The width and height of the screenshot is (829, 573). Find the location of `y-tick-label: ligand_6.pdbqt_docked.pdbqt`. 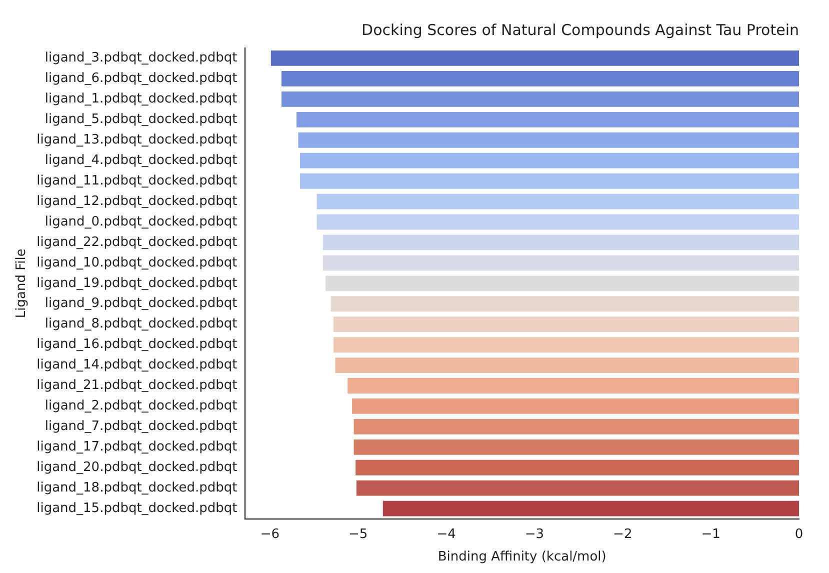

y-tick-label: ligand_6.pdbqt_docked.pdbqt is located at coordinates (141, 78).